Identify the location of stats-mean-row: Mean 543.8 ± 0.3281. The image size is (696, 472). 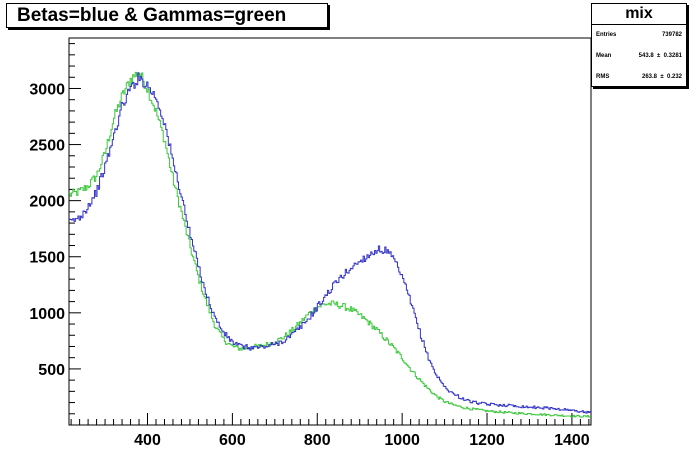
(639, 56).